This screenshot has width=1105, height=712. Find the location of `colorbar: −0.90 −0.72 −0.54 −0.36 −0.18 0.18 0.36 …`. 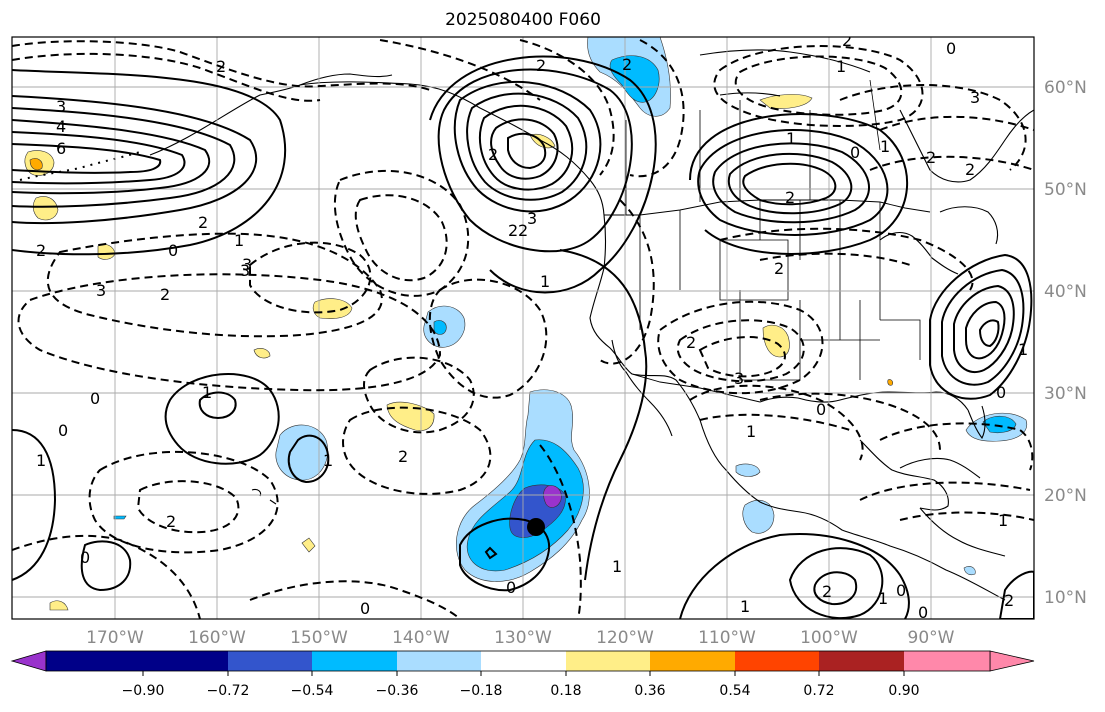

colorbar: −0.90 −0.72 −0.54 −0.36 −0.18 0.18 0.36 … is located at coordinates (522, 674).